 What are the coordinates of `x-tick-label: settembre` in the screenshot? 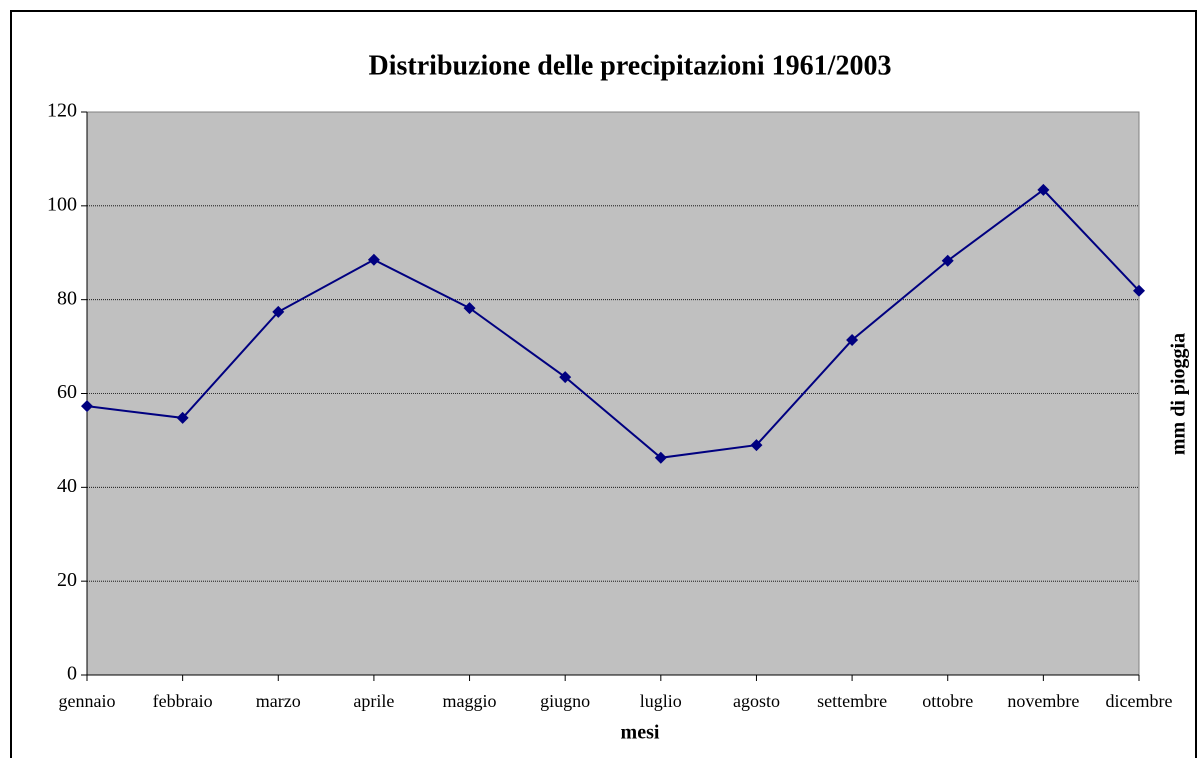 It's located at (852, 701).